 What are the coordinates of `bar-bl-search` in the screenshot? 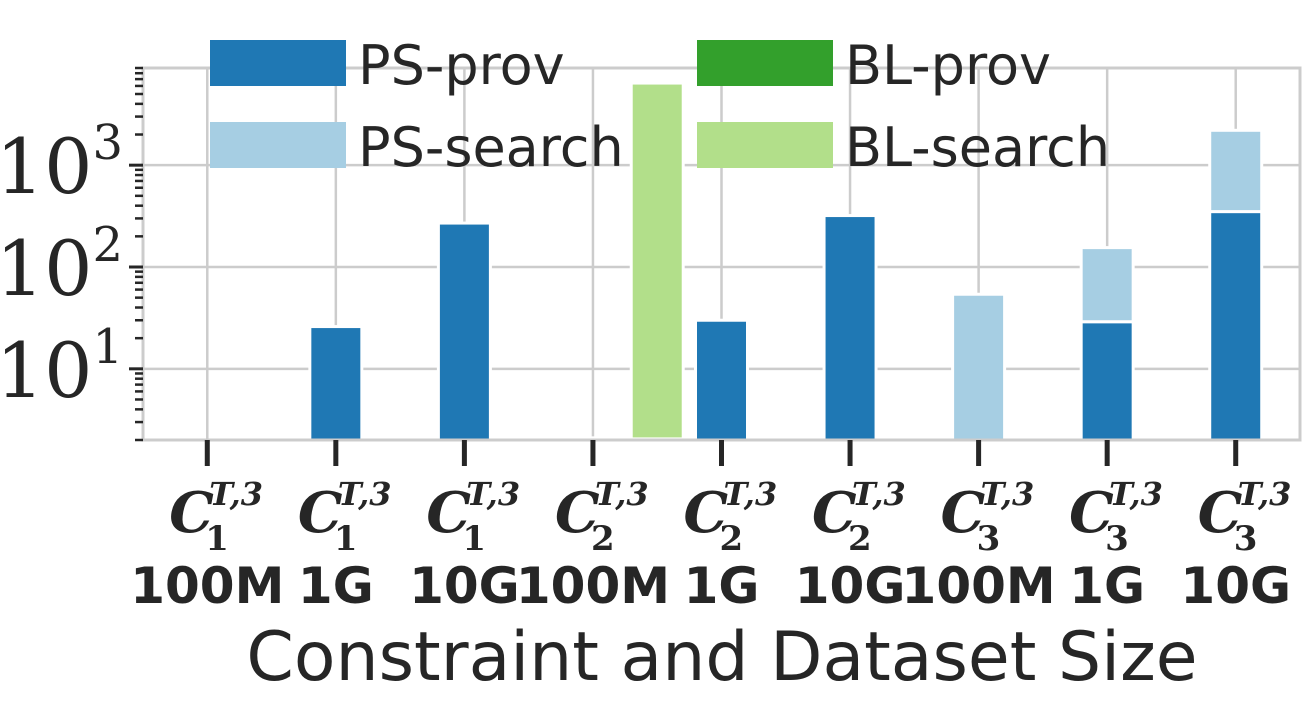 It's located at (657, 261).